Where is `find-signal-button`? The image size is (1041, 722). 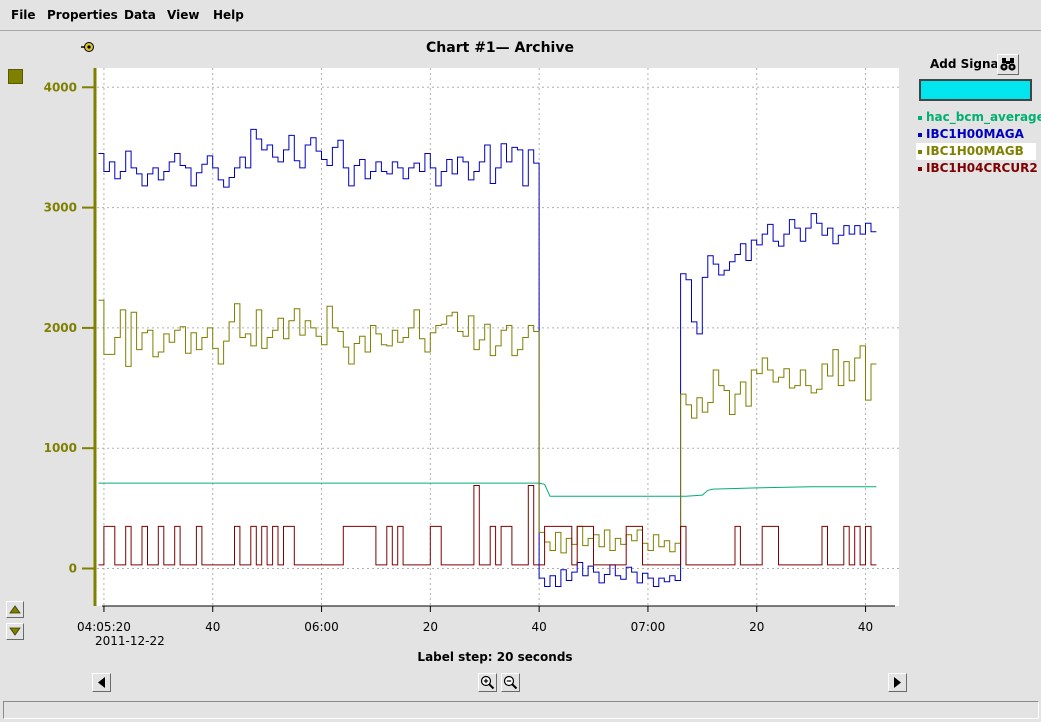 find-signal-button is located at coordinates (1008, 64).